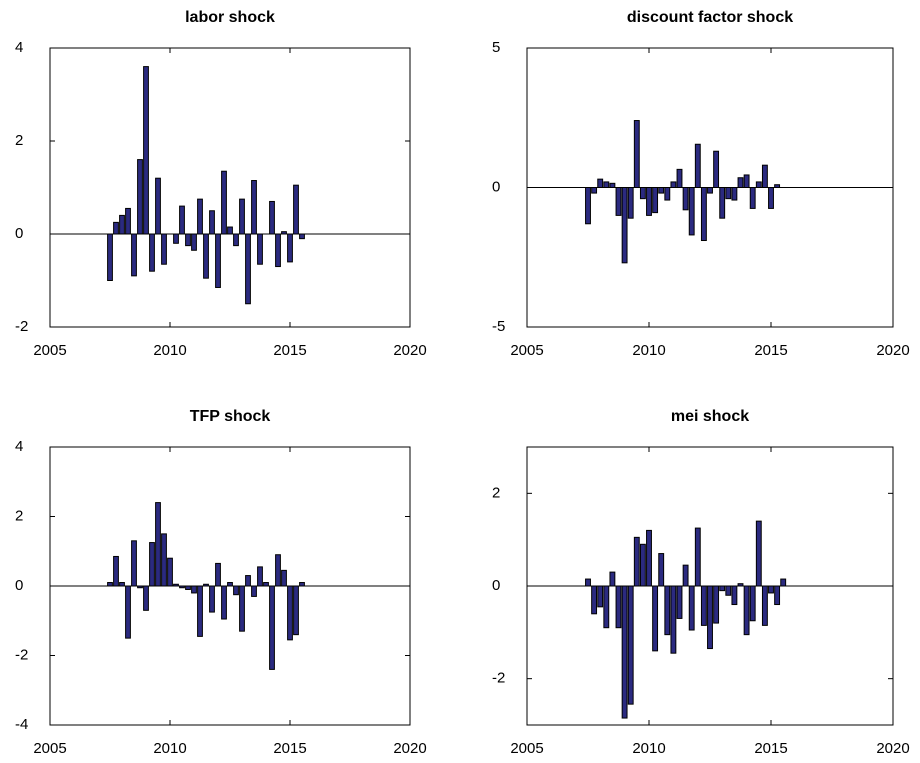  I want to click on chart-title: TFP shock, so click(230, 416).